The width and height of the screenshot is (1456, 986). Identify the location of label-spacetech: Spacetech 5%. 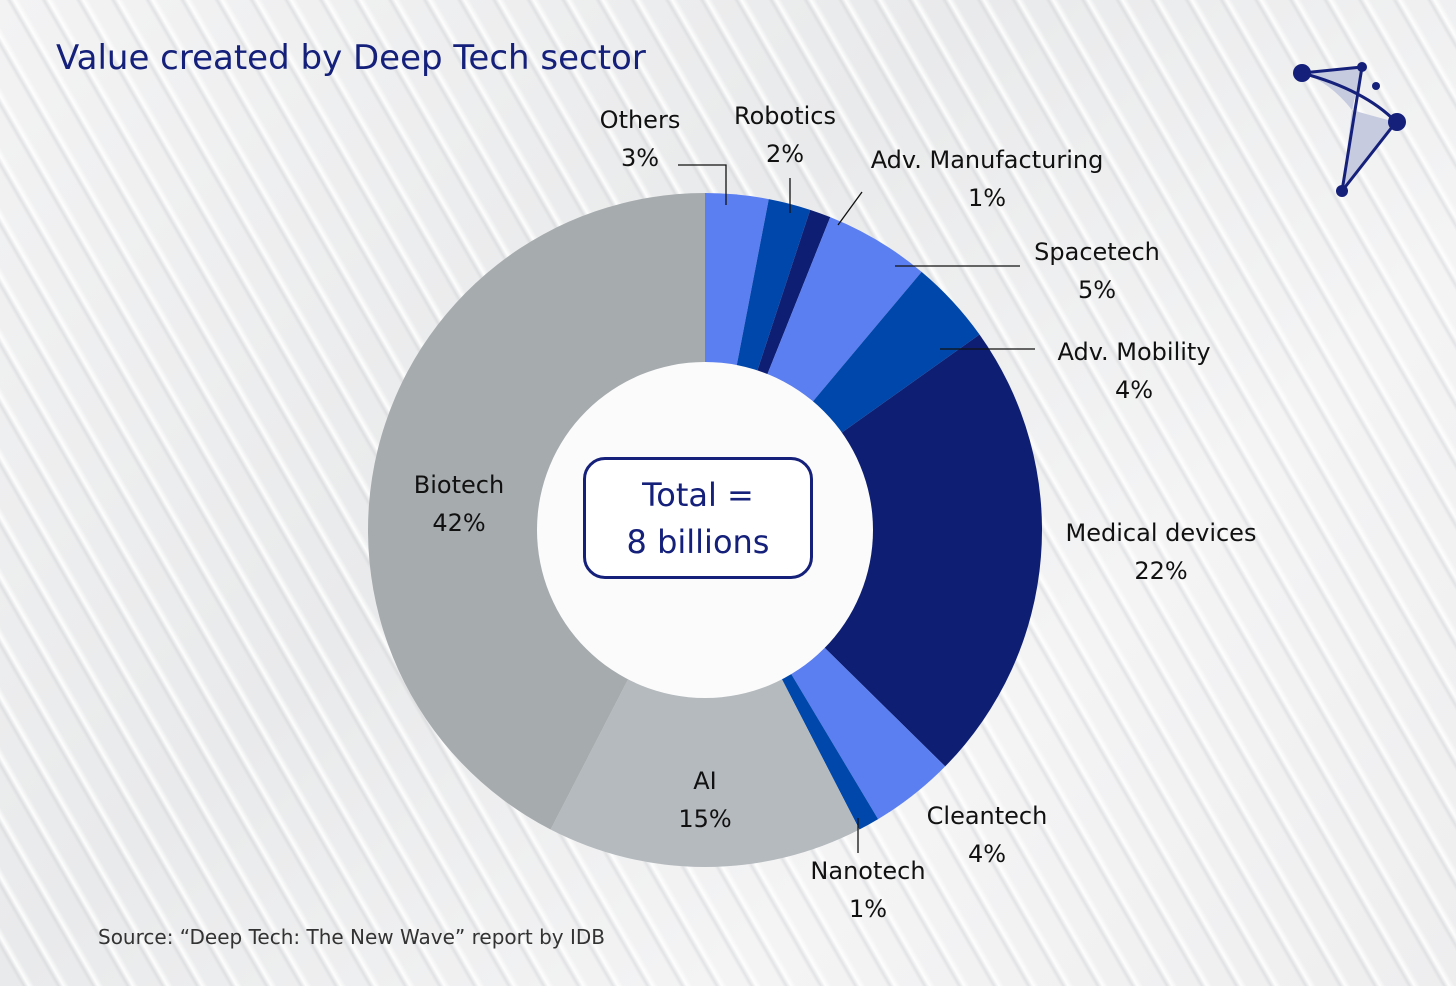
(1097, 271).